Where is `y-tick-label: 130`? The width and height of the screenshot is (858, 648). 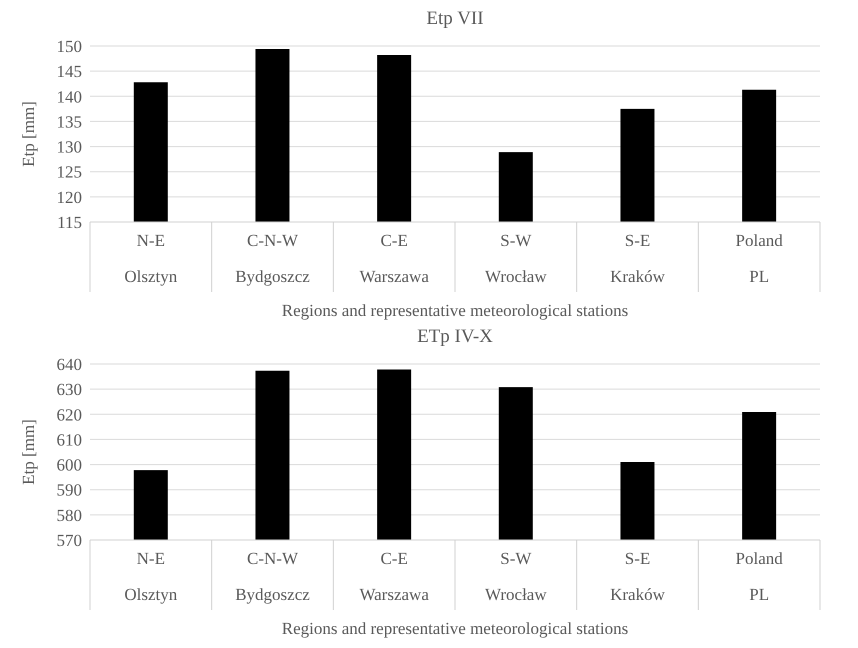 y-tick-label: 130 is located at coordinates (69, 147).